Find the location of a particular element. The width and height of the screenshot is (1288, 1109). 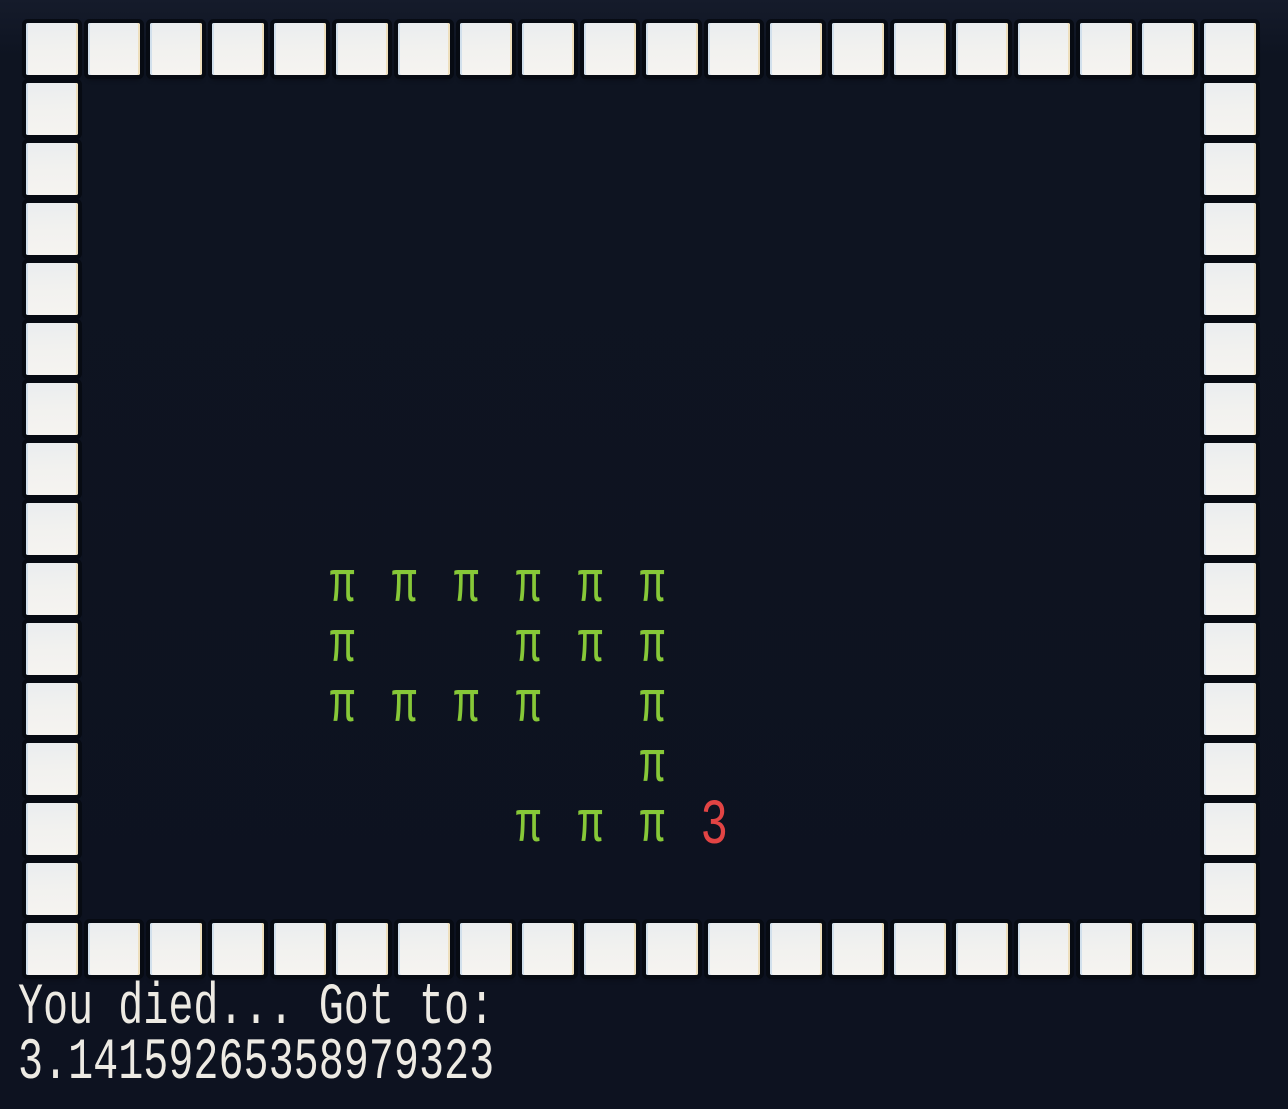

food-digit: 3 is located at coordinates (714, 827).